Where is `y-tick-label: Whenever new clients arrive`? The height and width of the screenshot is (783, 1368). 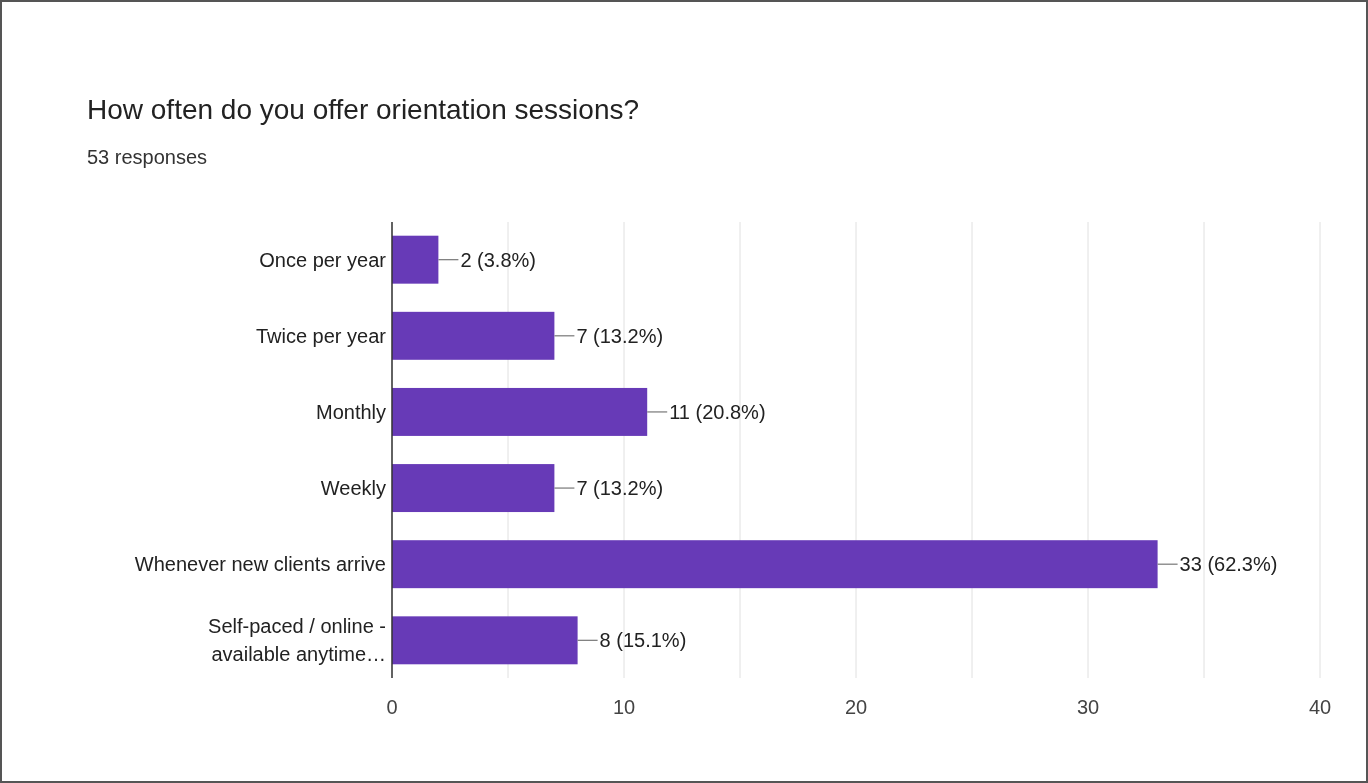 y-tick-label: Whenever new clients arrive is located at coordinates (260, 564).